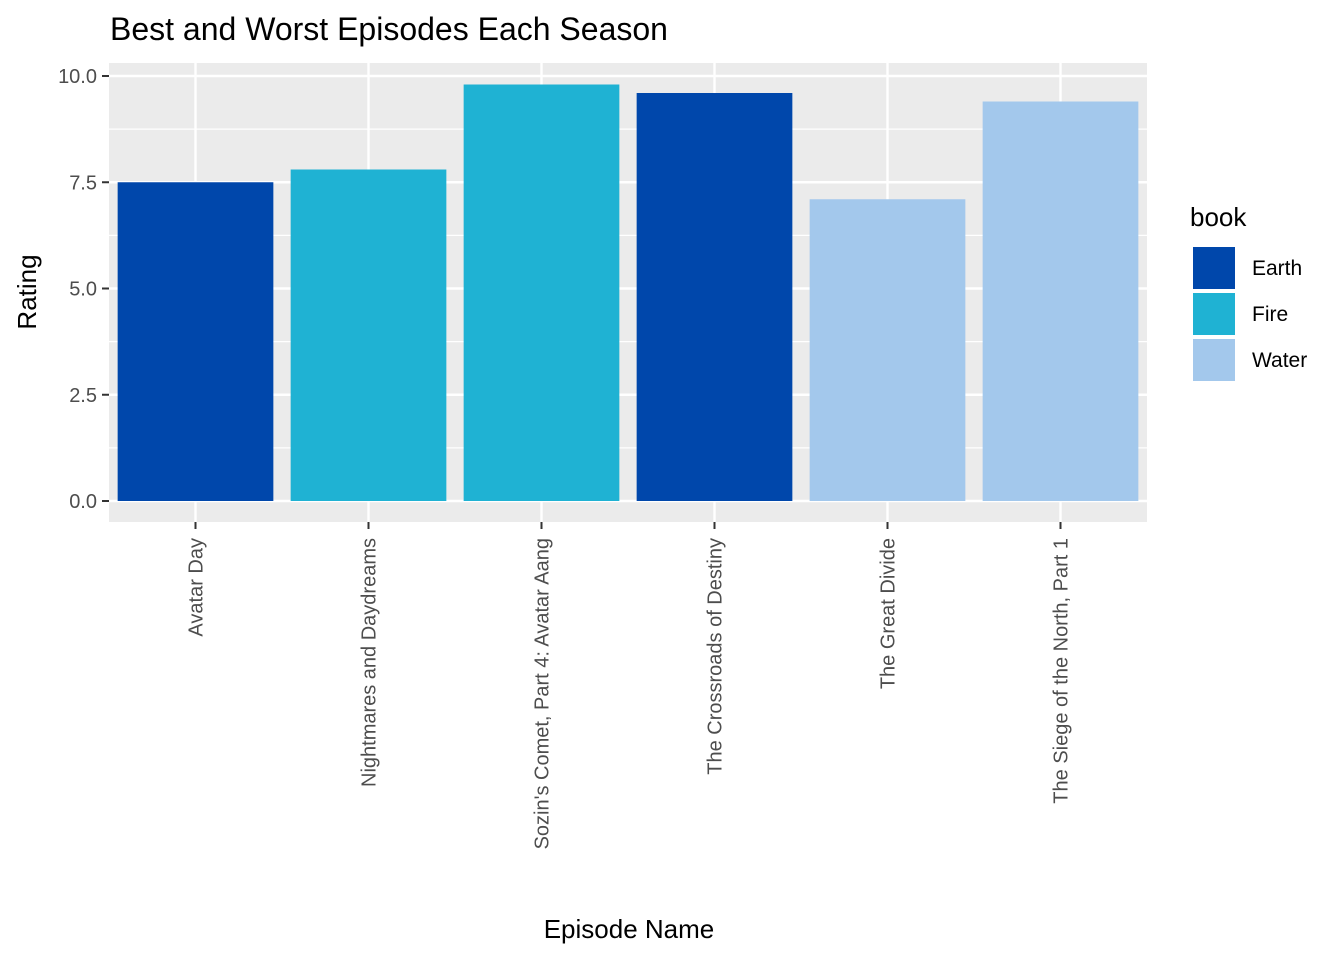 This screenshot has height=960, width=1344. What do you see at coordinates (629, 929) in the screenshot?
I see `x-axis-title: Episode Name` at bounding box center [629, 929].